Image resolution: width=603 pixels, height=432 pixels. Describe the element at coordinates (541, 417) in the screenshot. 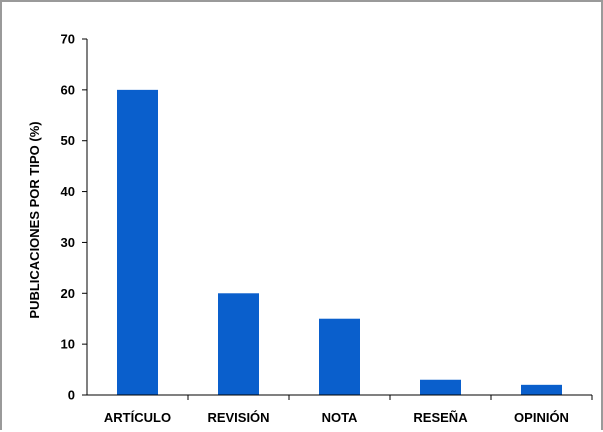

I see `x-tick-label: OPINIÓN` at that location.